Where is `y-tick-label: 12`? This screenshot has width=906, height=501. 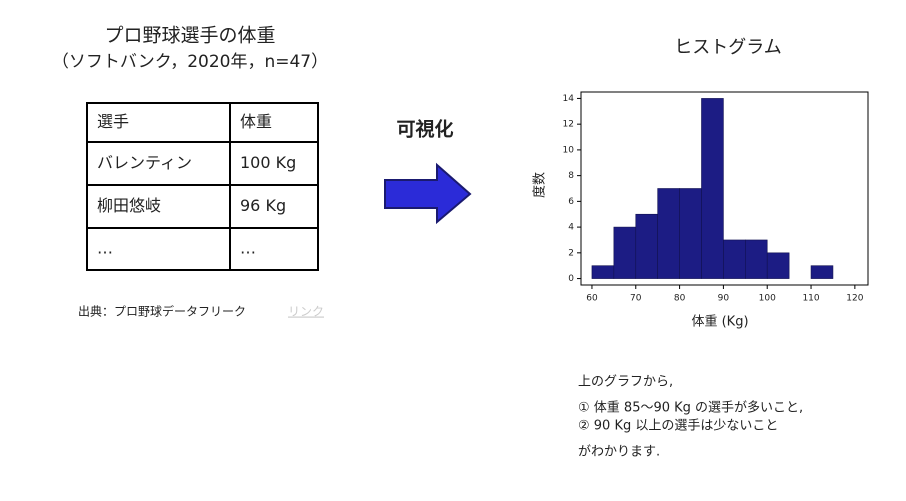
y-tick-label: 12 is located at coordinates (568, 125).